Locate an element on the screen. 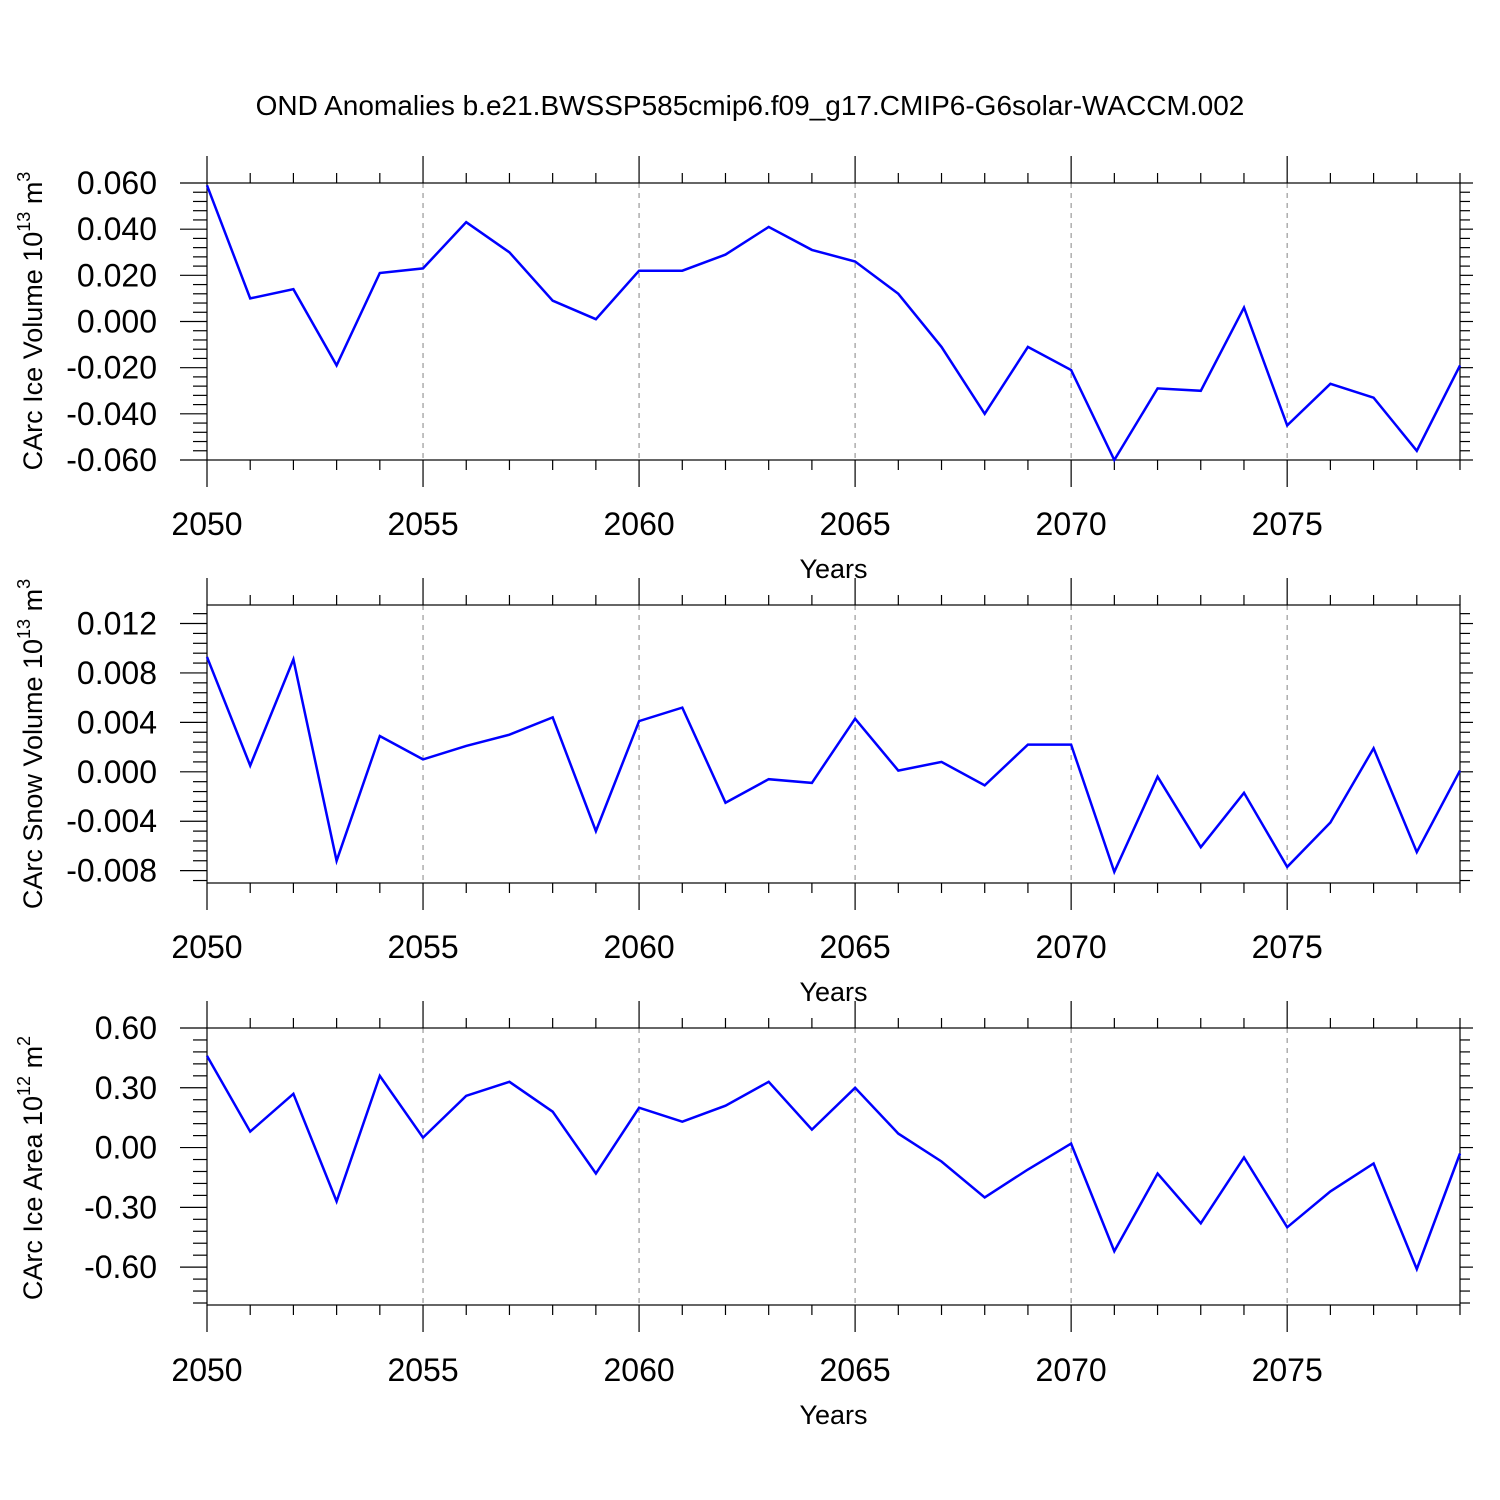 The height and width of the screenshot is (1500, 1500). panel-3-series-line is located at coordinates (833, 1164).